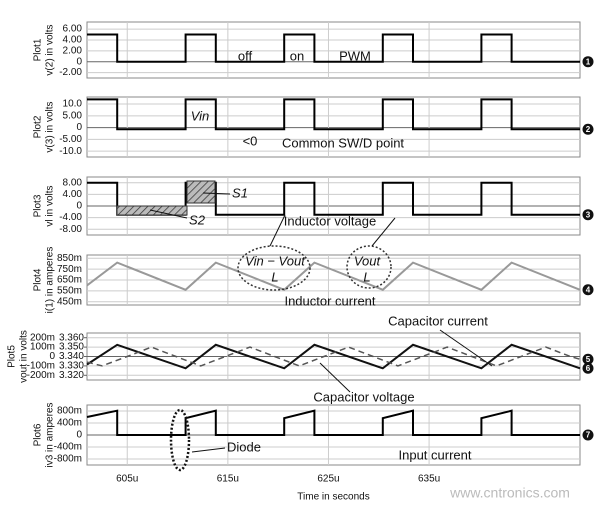  Describe the element at coordinates (38, 205) in the screenshot. I see `plot-label: Plot3` at that location.